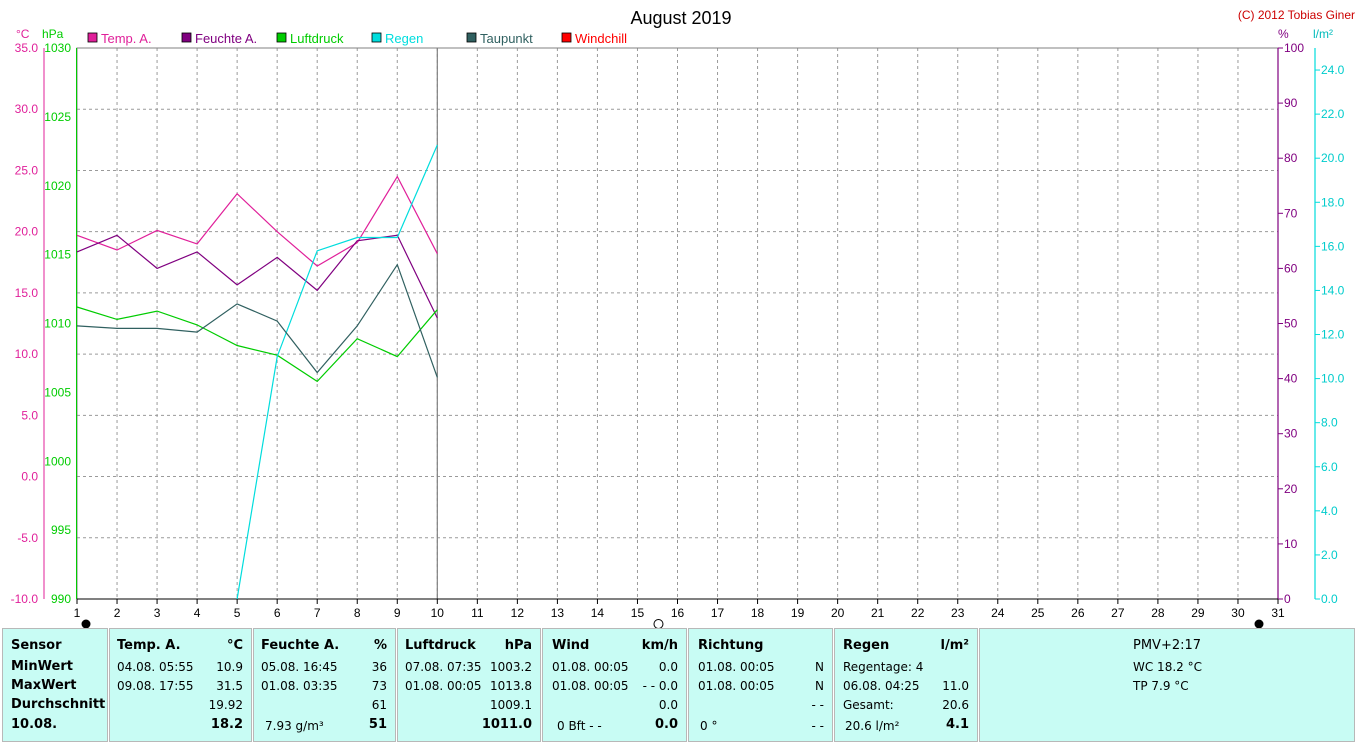 The width and height of the screenshot is (1366, 744). I want to click on x-tick-label: 26, so click(1078, 613).